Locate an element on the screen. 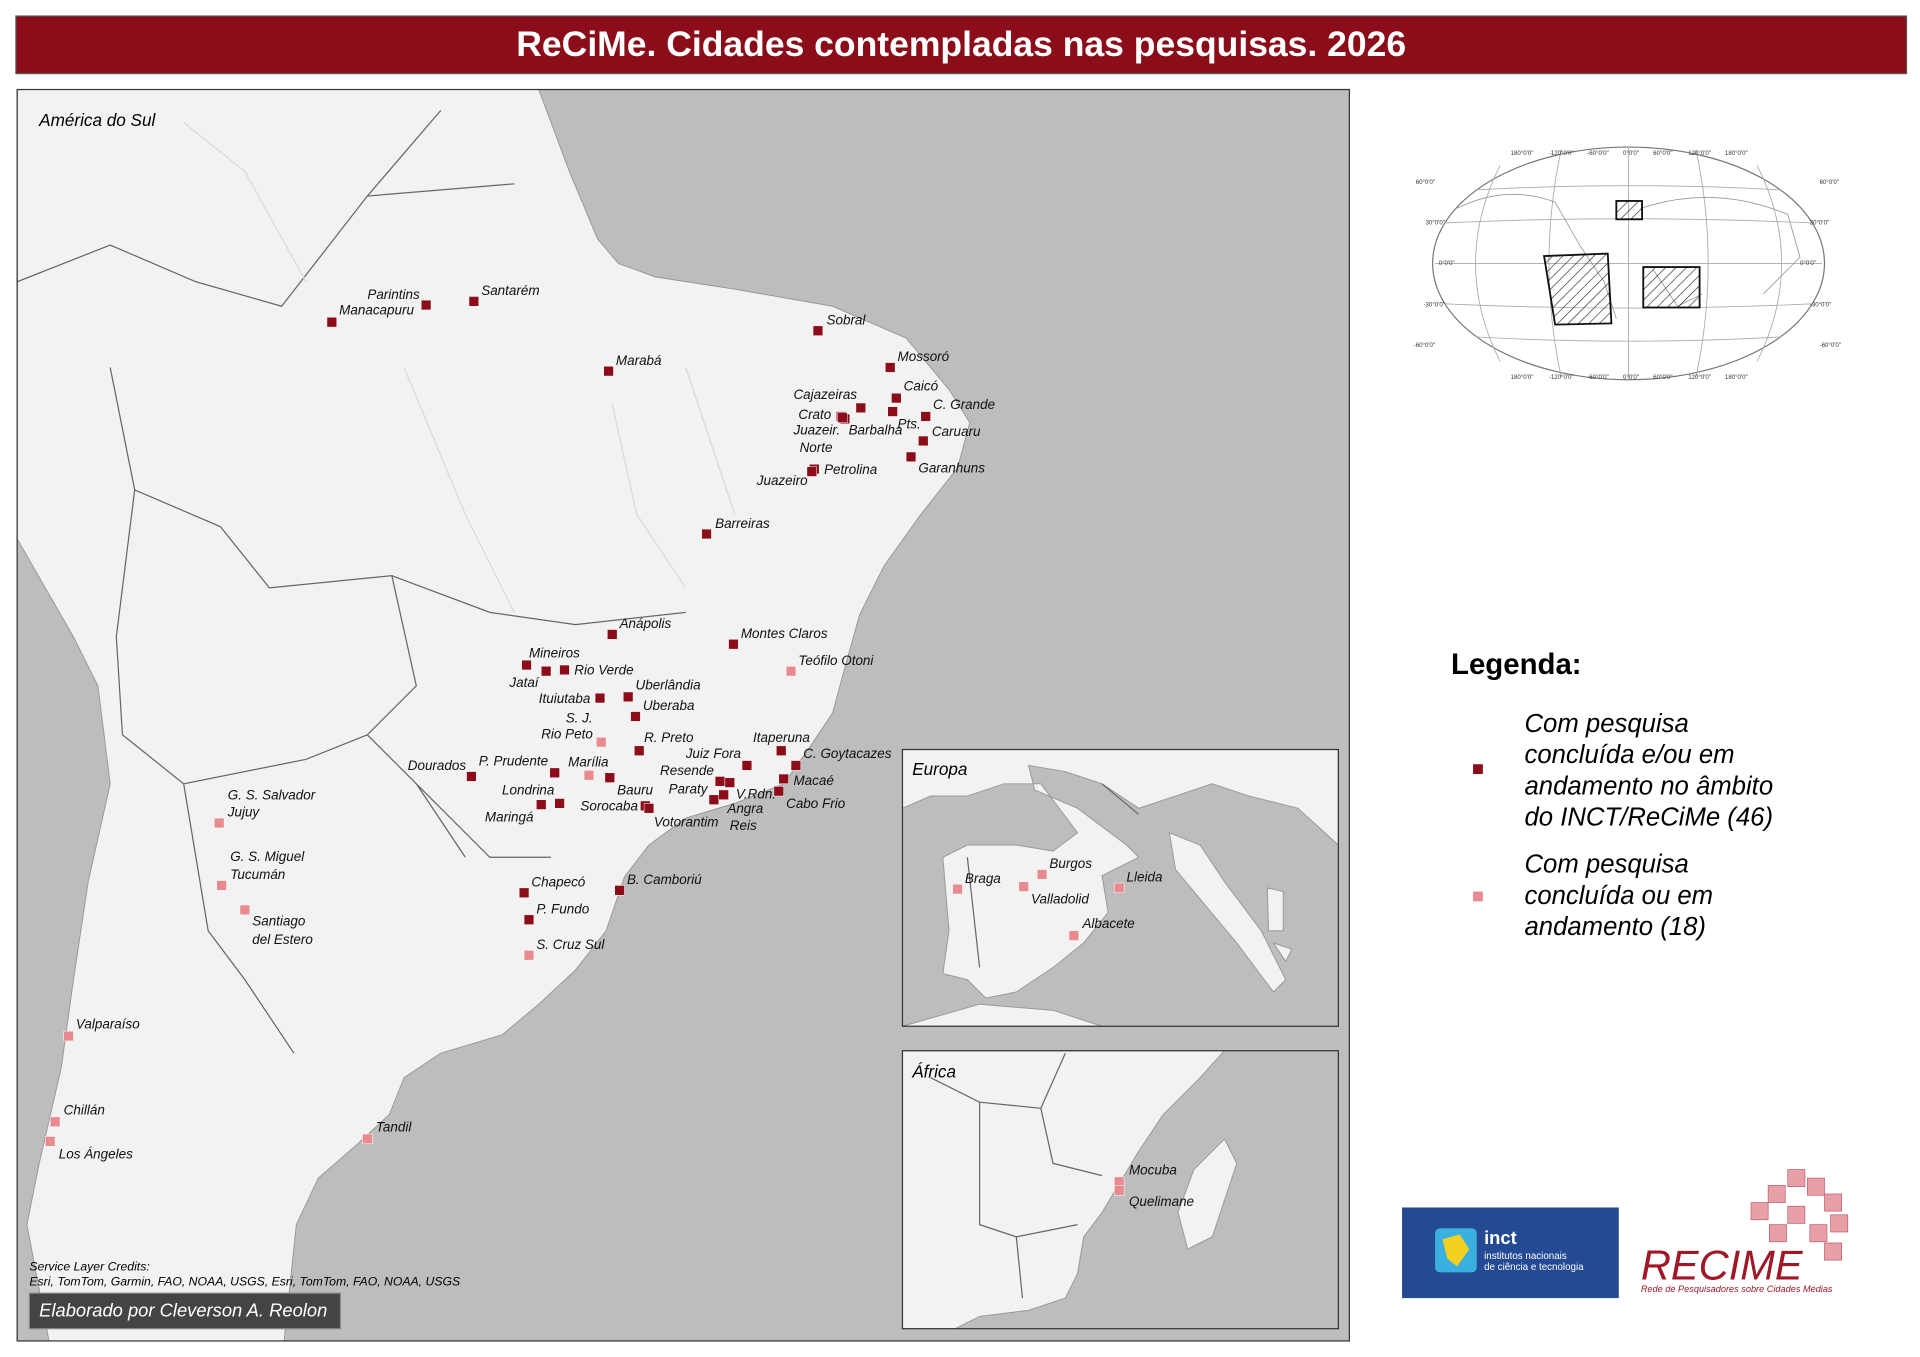  city-label: Jataí is located at coordinates (523, 682).